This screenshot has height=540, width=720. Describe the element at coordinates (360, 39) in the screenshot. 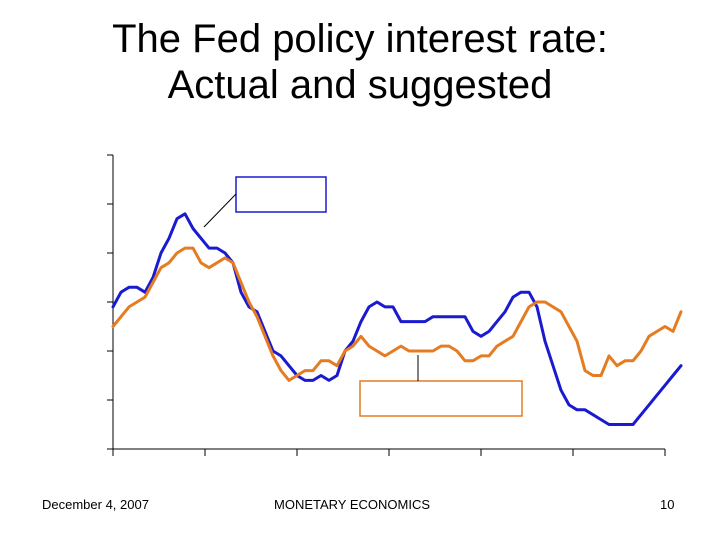

I see `slide-title-line1: The Fed policy interest rate:` at that location.